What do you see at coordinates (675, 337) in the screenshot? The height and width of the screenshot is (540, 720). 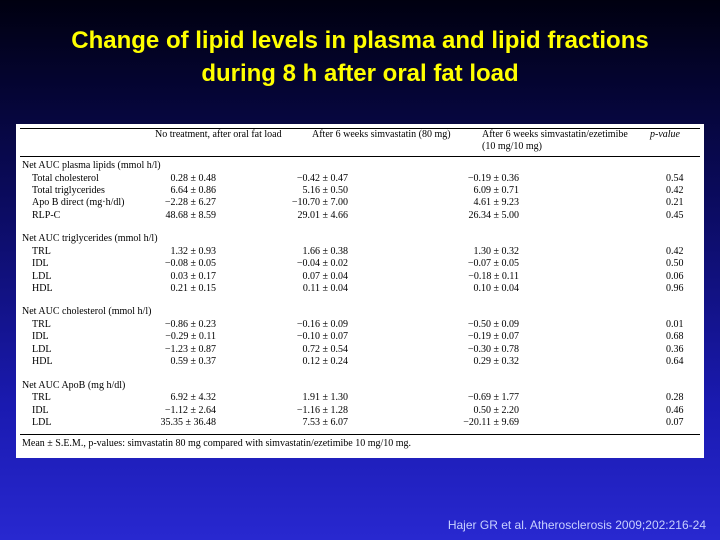 I see `p-value: 0.68` at bounding box center [675, 337].